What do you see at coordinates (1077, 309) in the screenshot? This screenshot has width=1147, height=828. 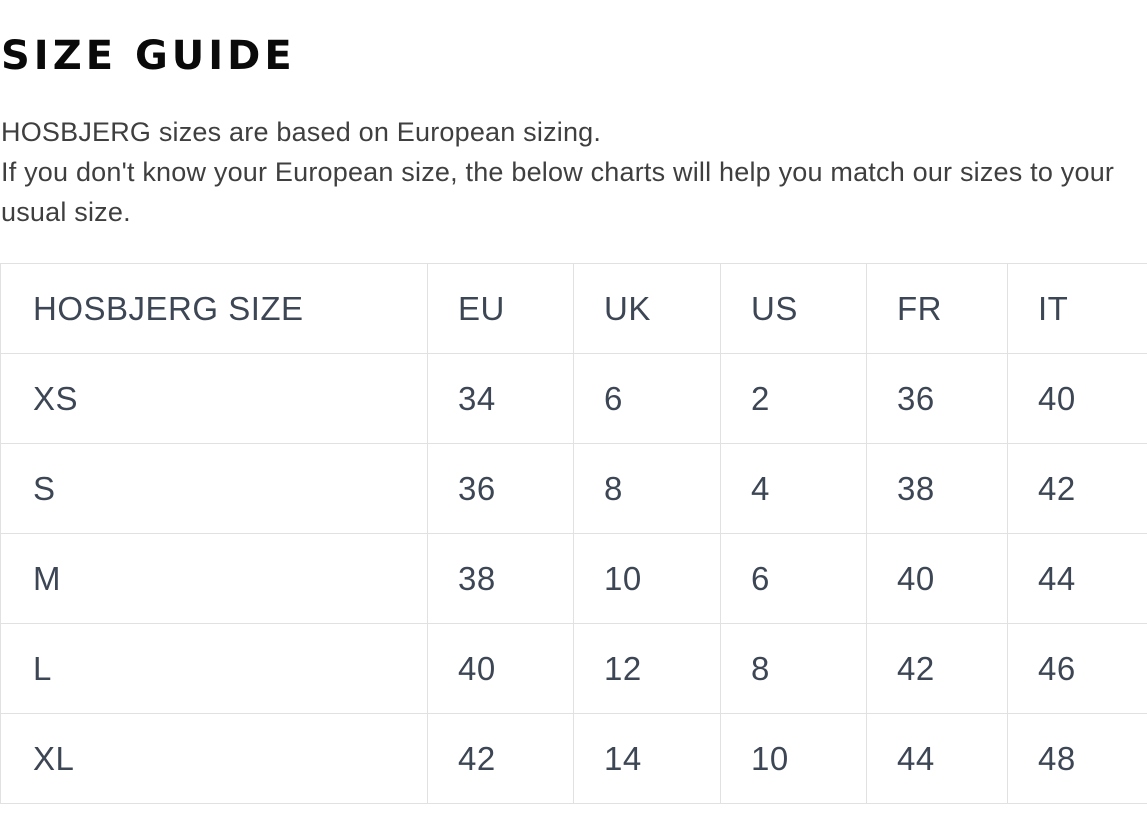 I see `header-it: IT` at bounding box center [1077, 309].